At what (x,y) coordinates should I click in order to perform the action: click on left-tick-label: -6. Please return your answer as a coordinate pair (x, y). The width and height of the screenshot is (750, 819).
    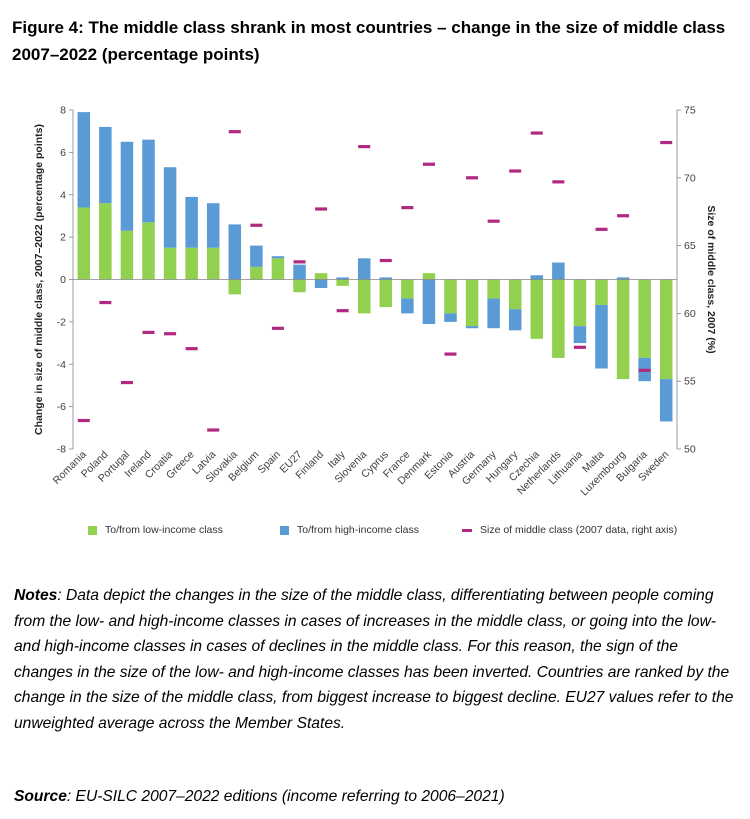
    Looking at the image, I should click on (61, 407).